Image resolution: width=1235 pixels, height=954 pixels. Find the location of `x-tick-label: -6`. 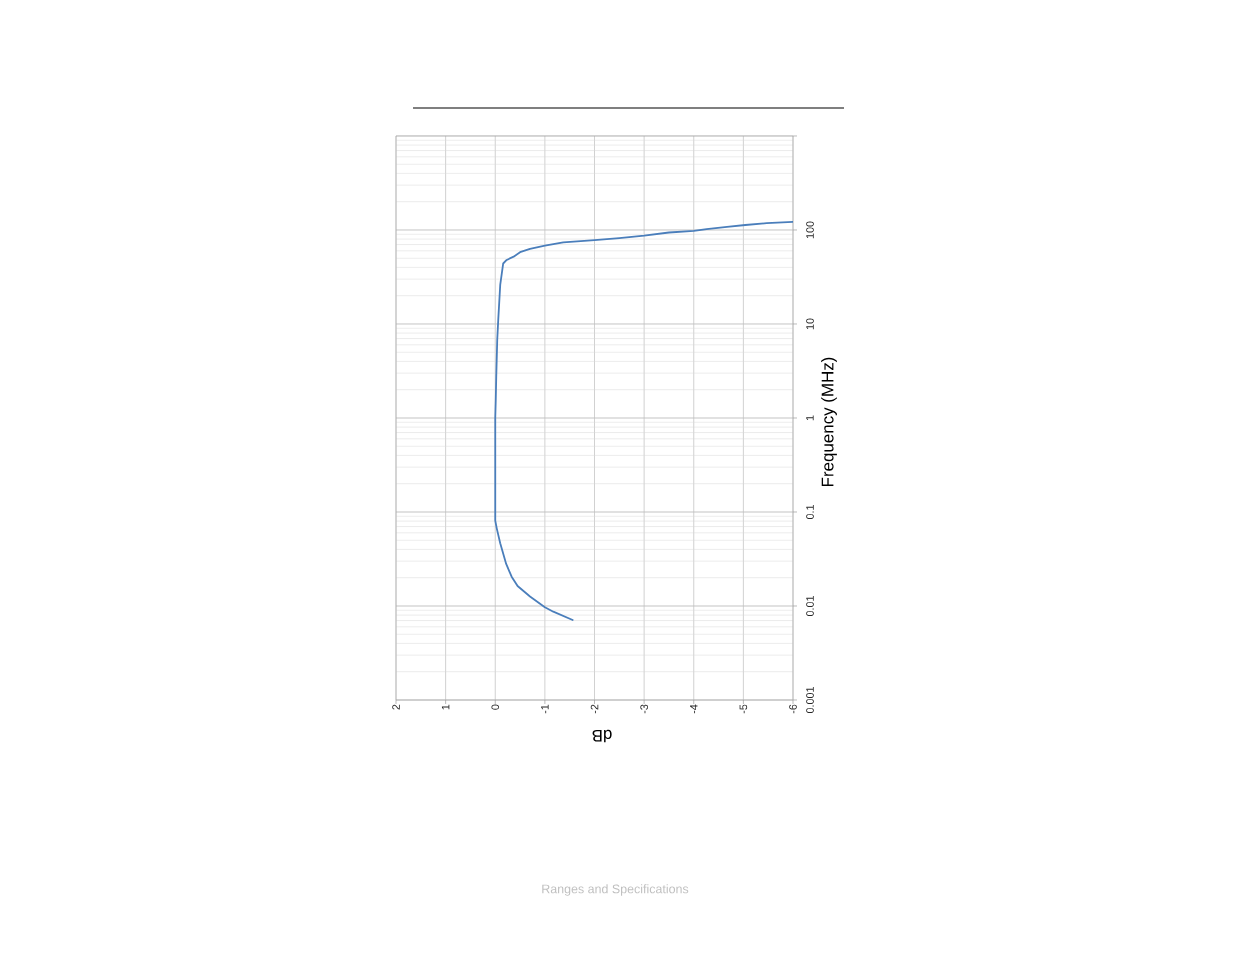

x-tick-label: -6 is located at coordinates (793, 709).